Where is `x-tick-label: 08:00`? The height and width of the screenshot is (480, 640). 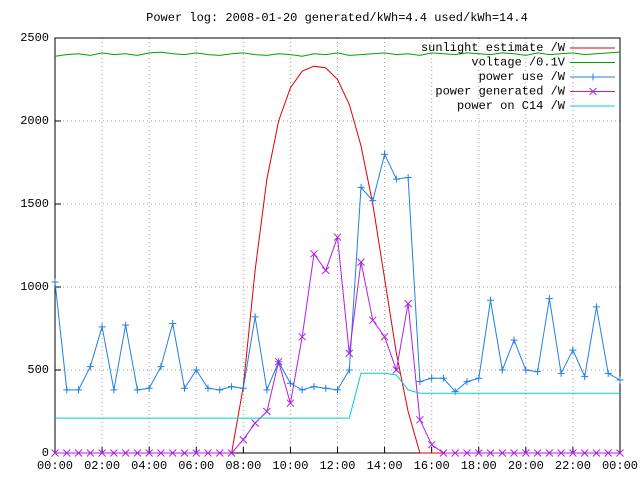 x-tick-label: 08:00 is located at coordinates (243, 466).